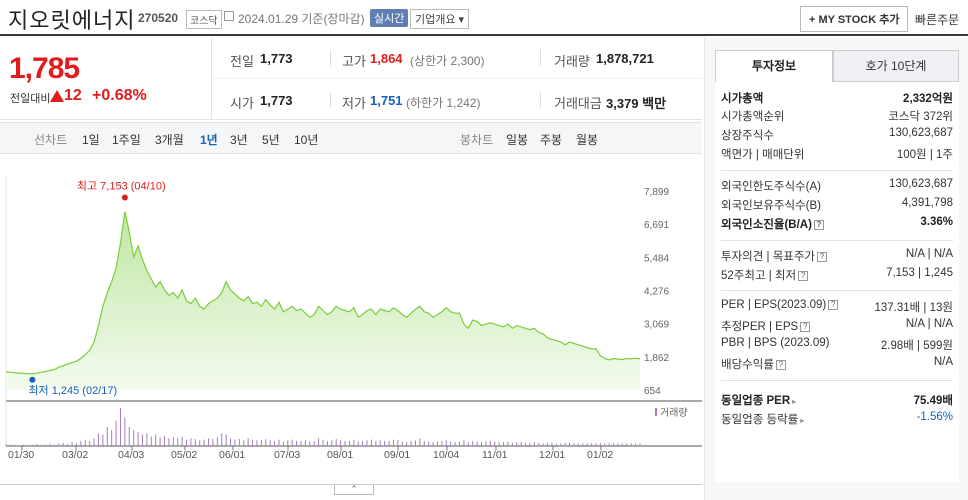 The height and width of the screenshot is (500, 968). I want to click on info-row: 외국인한도주식수(A) 130,623,687, so click(837, 187).